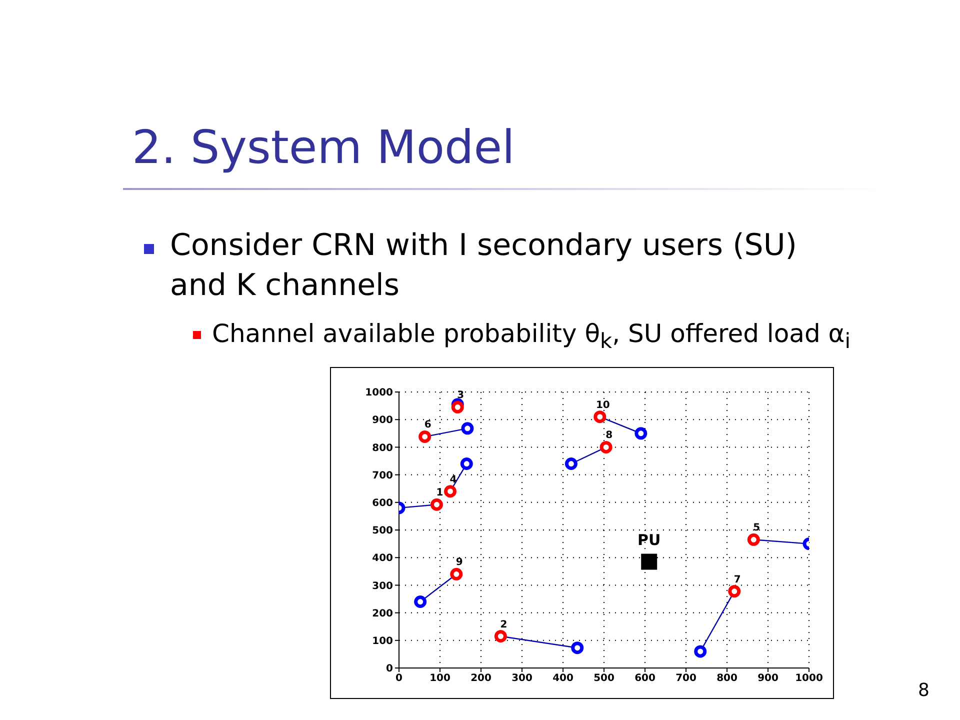  What do you see at coordinates (522, 678) in the screenshot?
I see `x-tick-label: 300` at bounding box center [522, 678].